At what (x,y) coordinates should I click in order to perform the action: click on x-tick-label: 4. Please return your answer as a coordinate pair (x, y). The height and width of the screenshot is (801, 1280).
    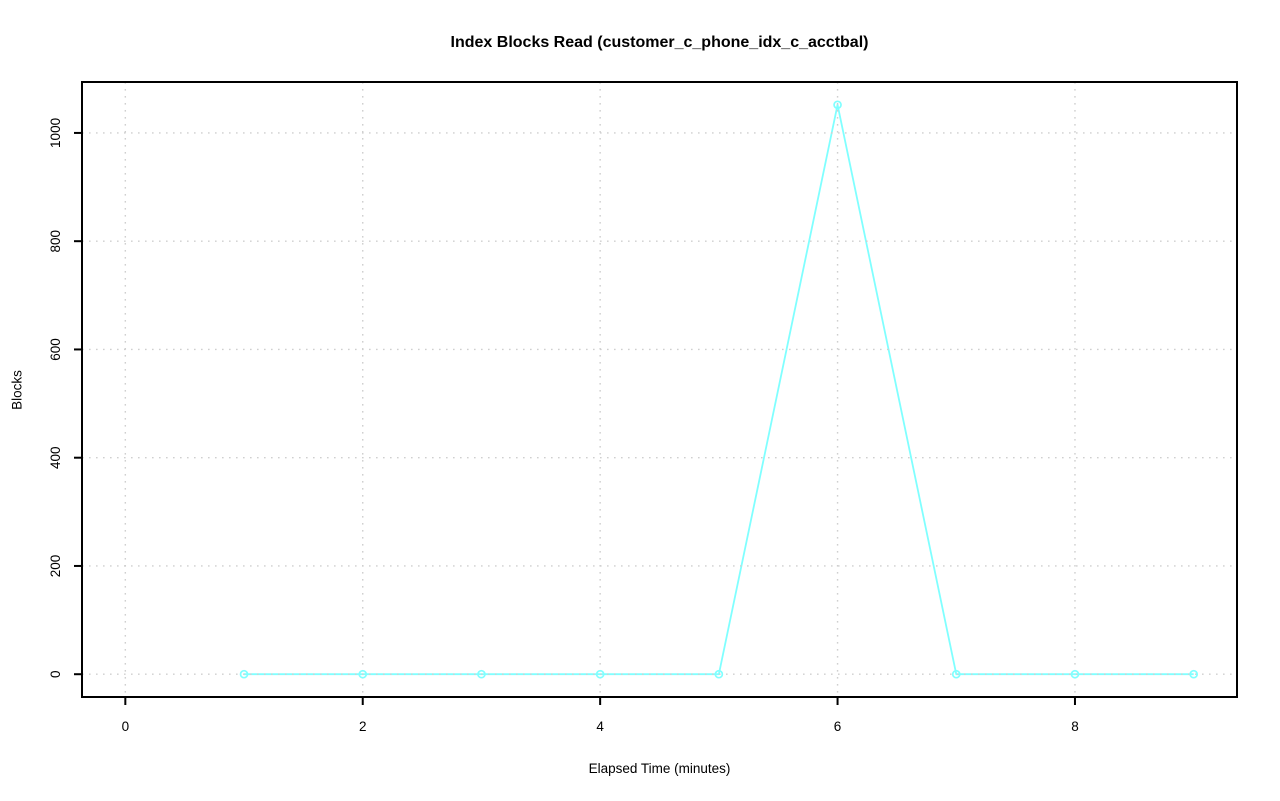
    Looking at the image, I should click on (600, 726).